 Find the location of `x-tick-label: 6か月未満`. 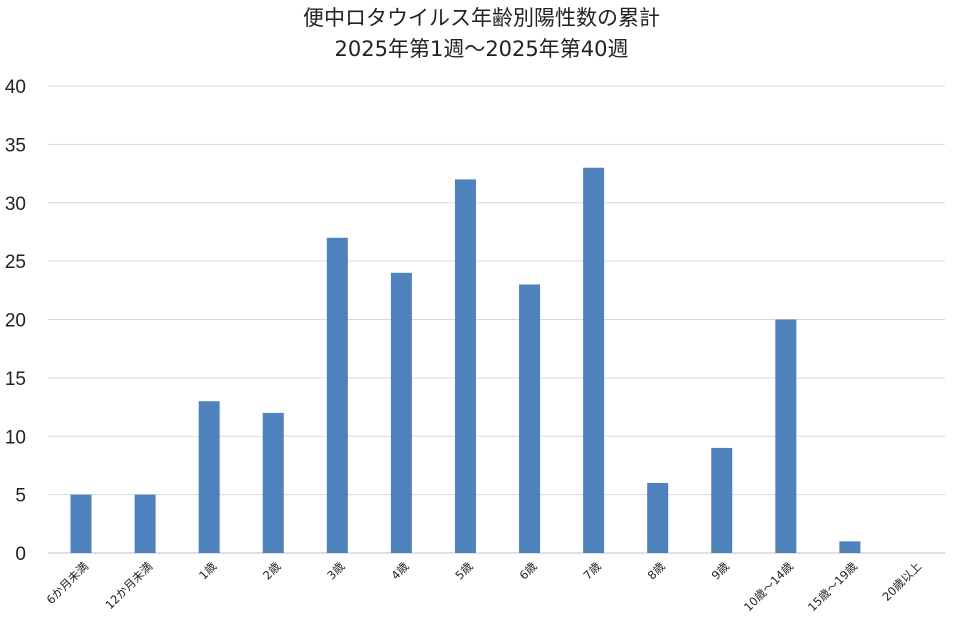

x-tick-label: 6か月未満 is located at coordinates (68, 583).